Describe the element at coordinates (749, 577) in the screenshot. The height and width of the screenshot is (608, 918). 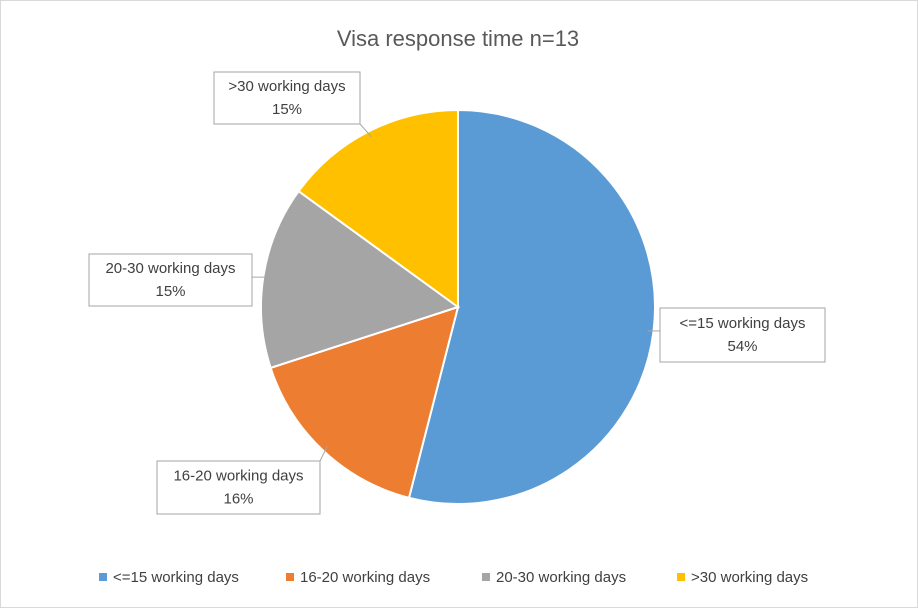
I see `legend-label: >30 working days` at that location.